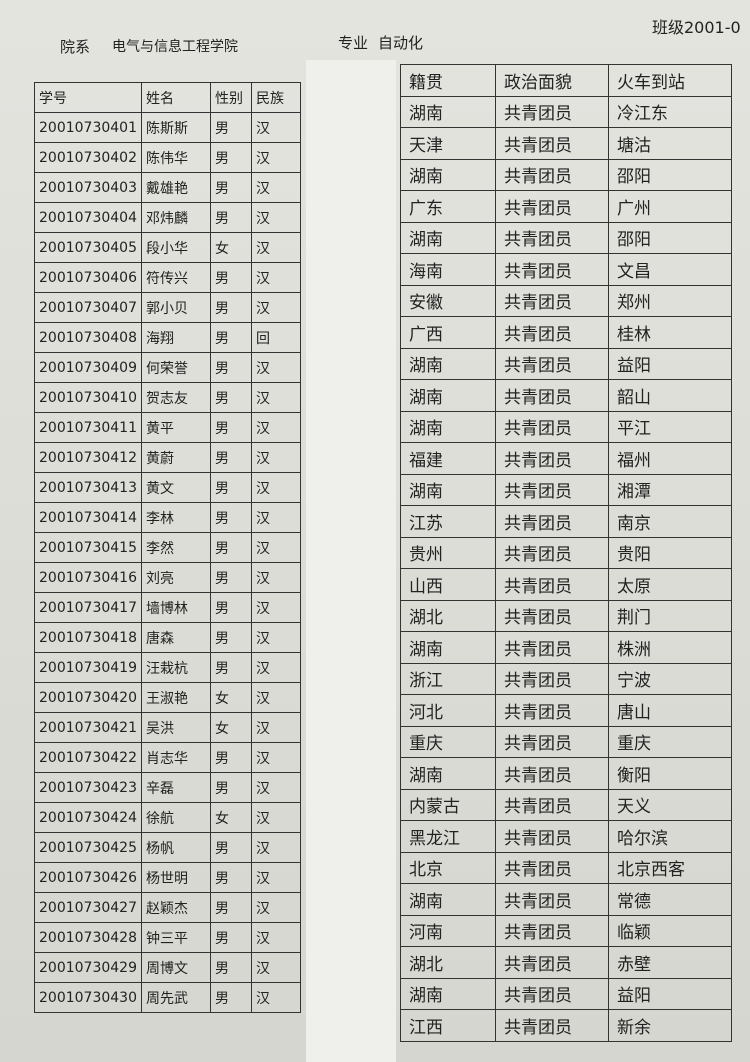 Image resolution: width=750 pixels, height=1062 pixels. Describe the element at coordinates (230, 97) in the screenshot. I see `cell: 性别` at that location.